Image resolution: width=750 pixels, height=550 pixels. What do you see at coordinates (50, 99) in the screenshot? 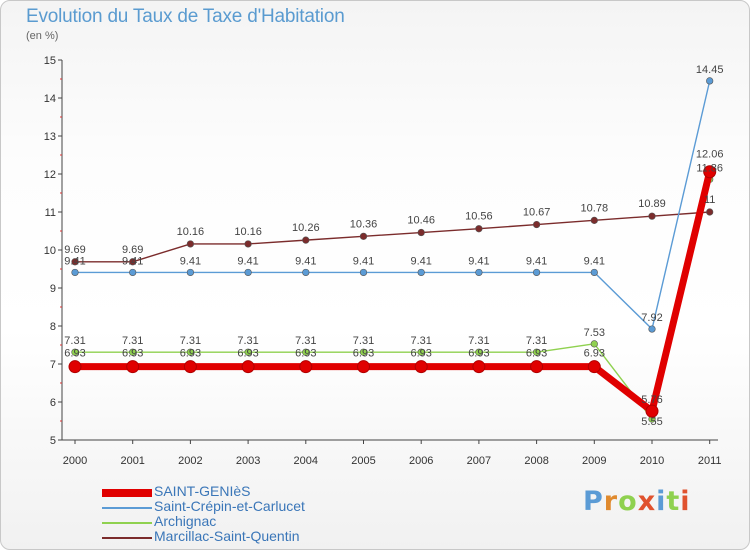
I see `y-tick-label: 14` at bounding box center [50, 99].